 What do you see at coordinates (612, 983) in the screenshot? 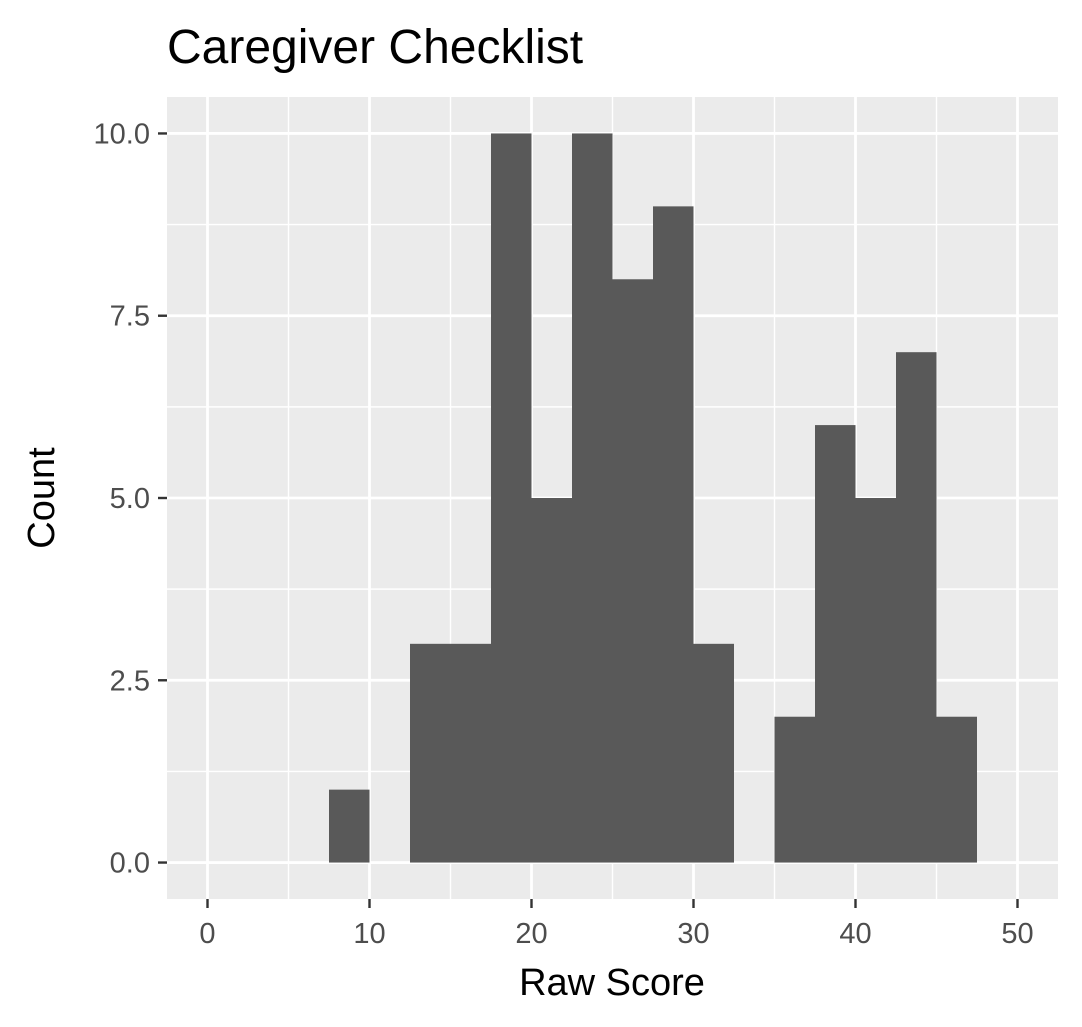
I see `x-axis-title: Raw Score` at bounding box center [612, 983].